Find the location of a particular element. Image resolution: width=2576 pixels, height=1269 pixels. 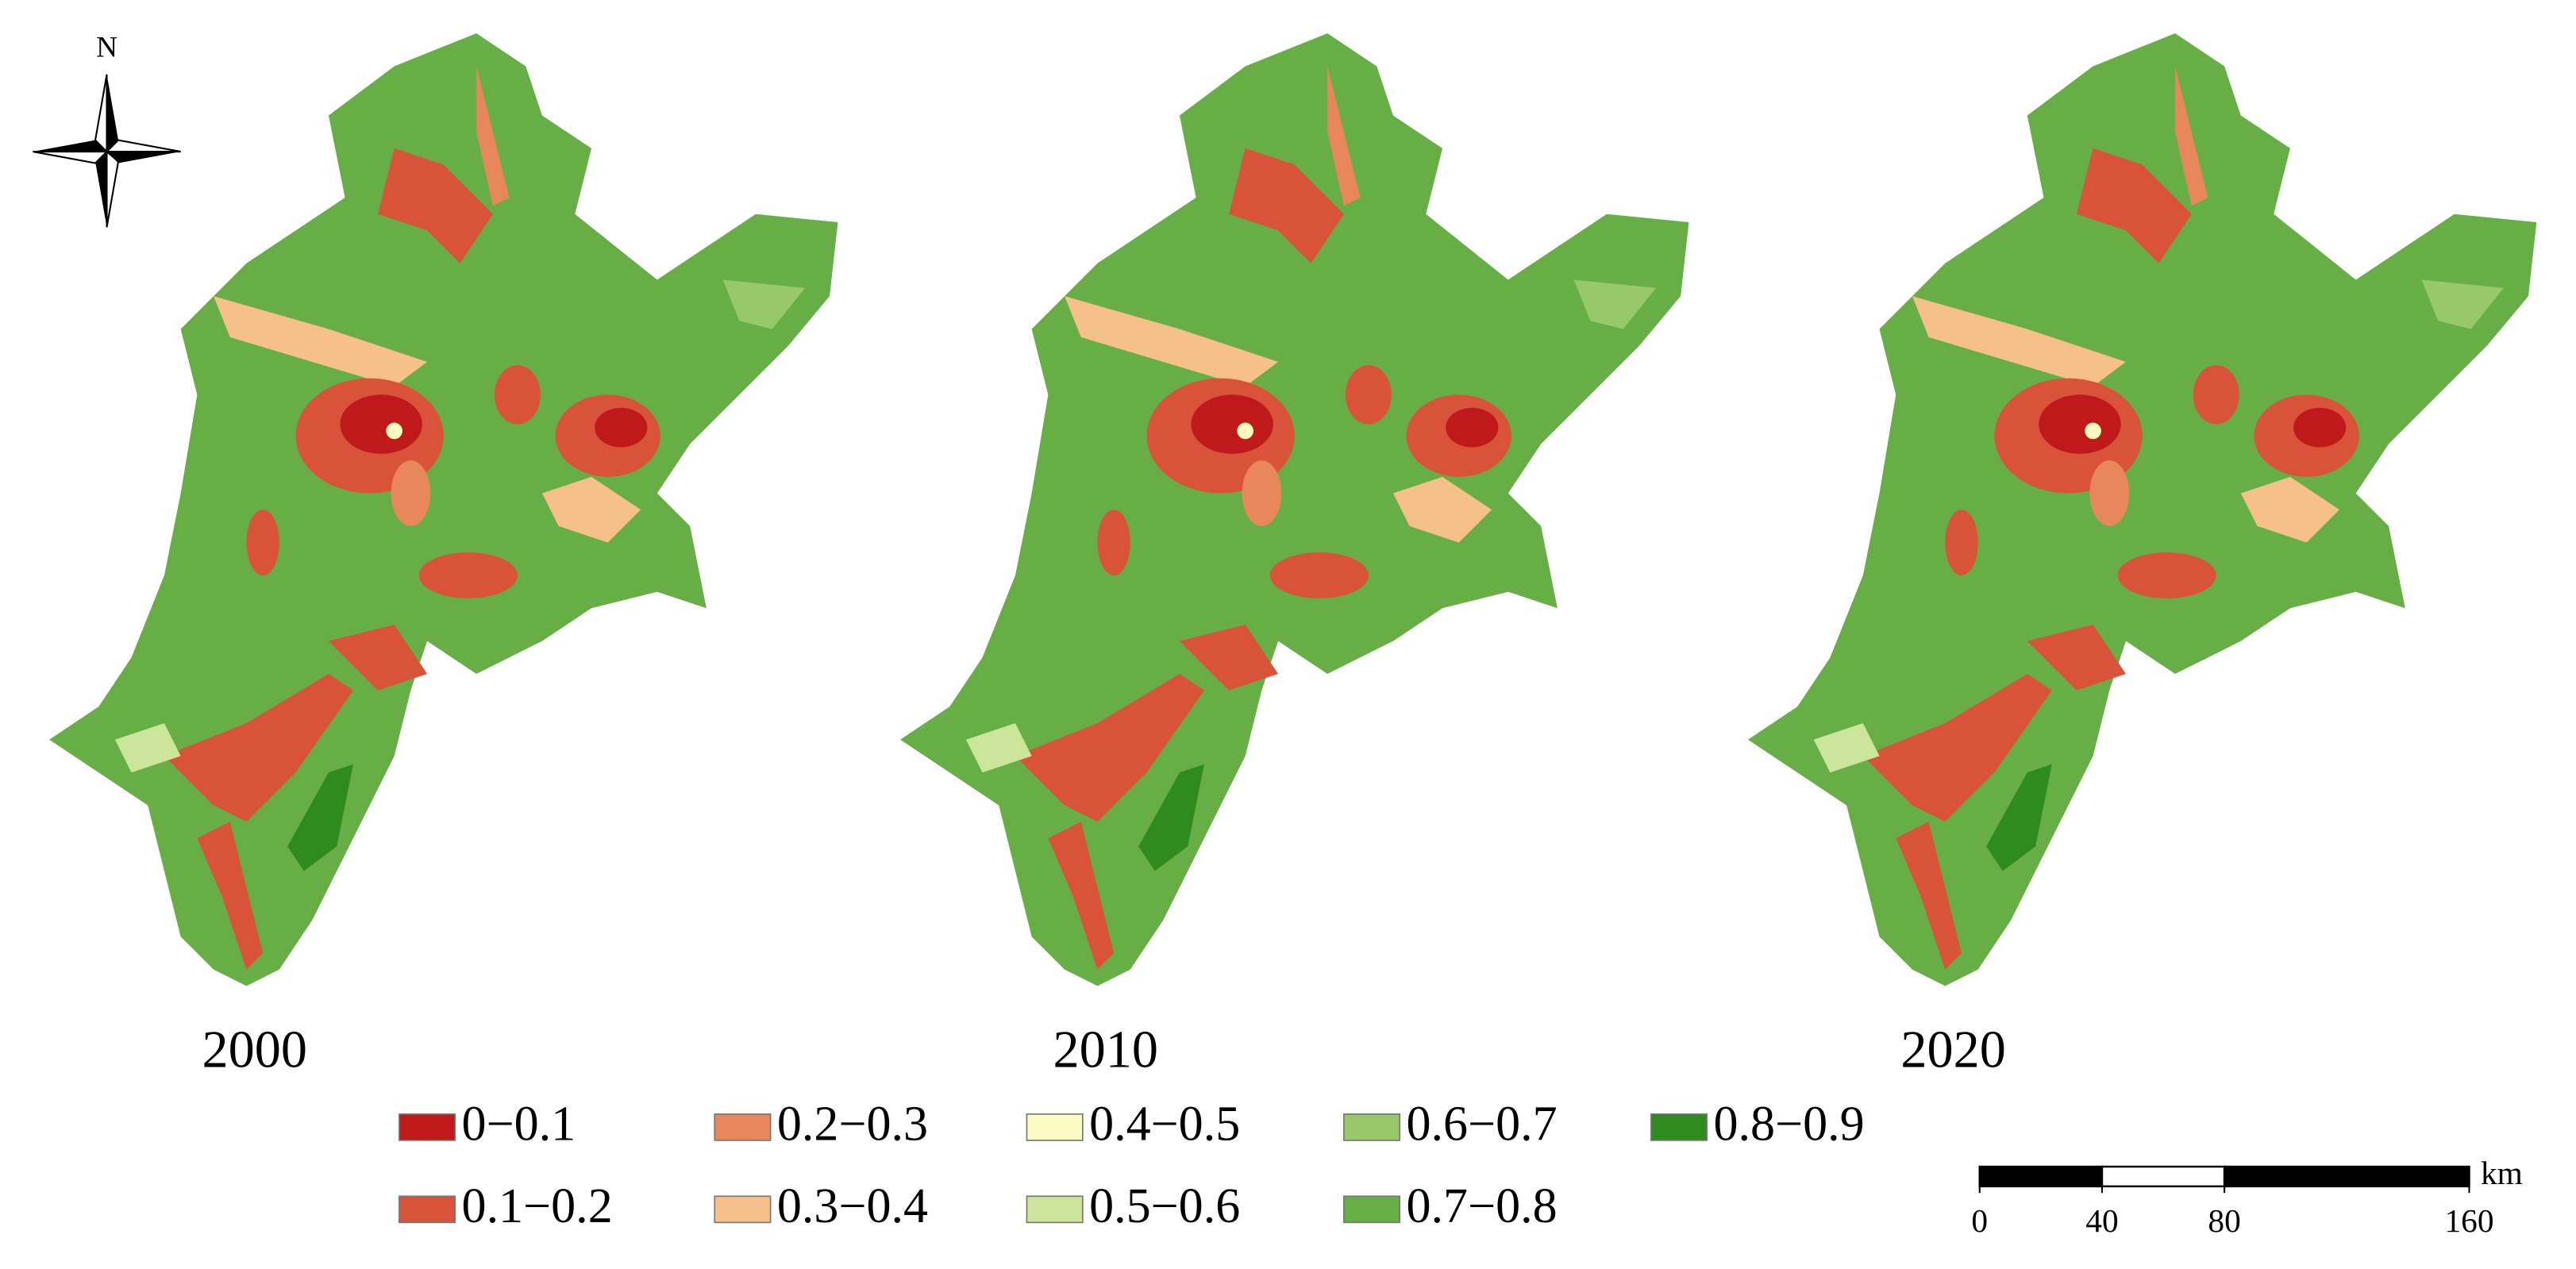

scale-label: 160 is located at coordinates (2468, 1220).